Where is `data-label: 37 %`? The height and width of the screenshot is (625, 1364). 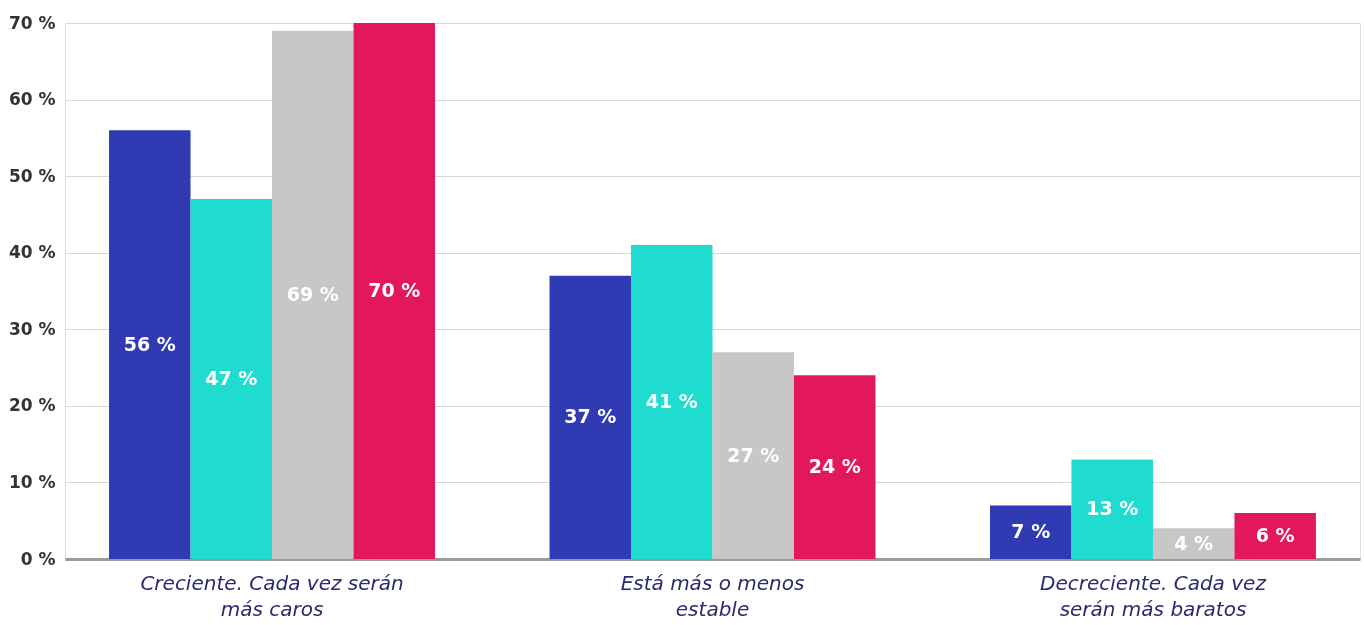 data-label: 37 % is located at coordinates (590, 416).